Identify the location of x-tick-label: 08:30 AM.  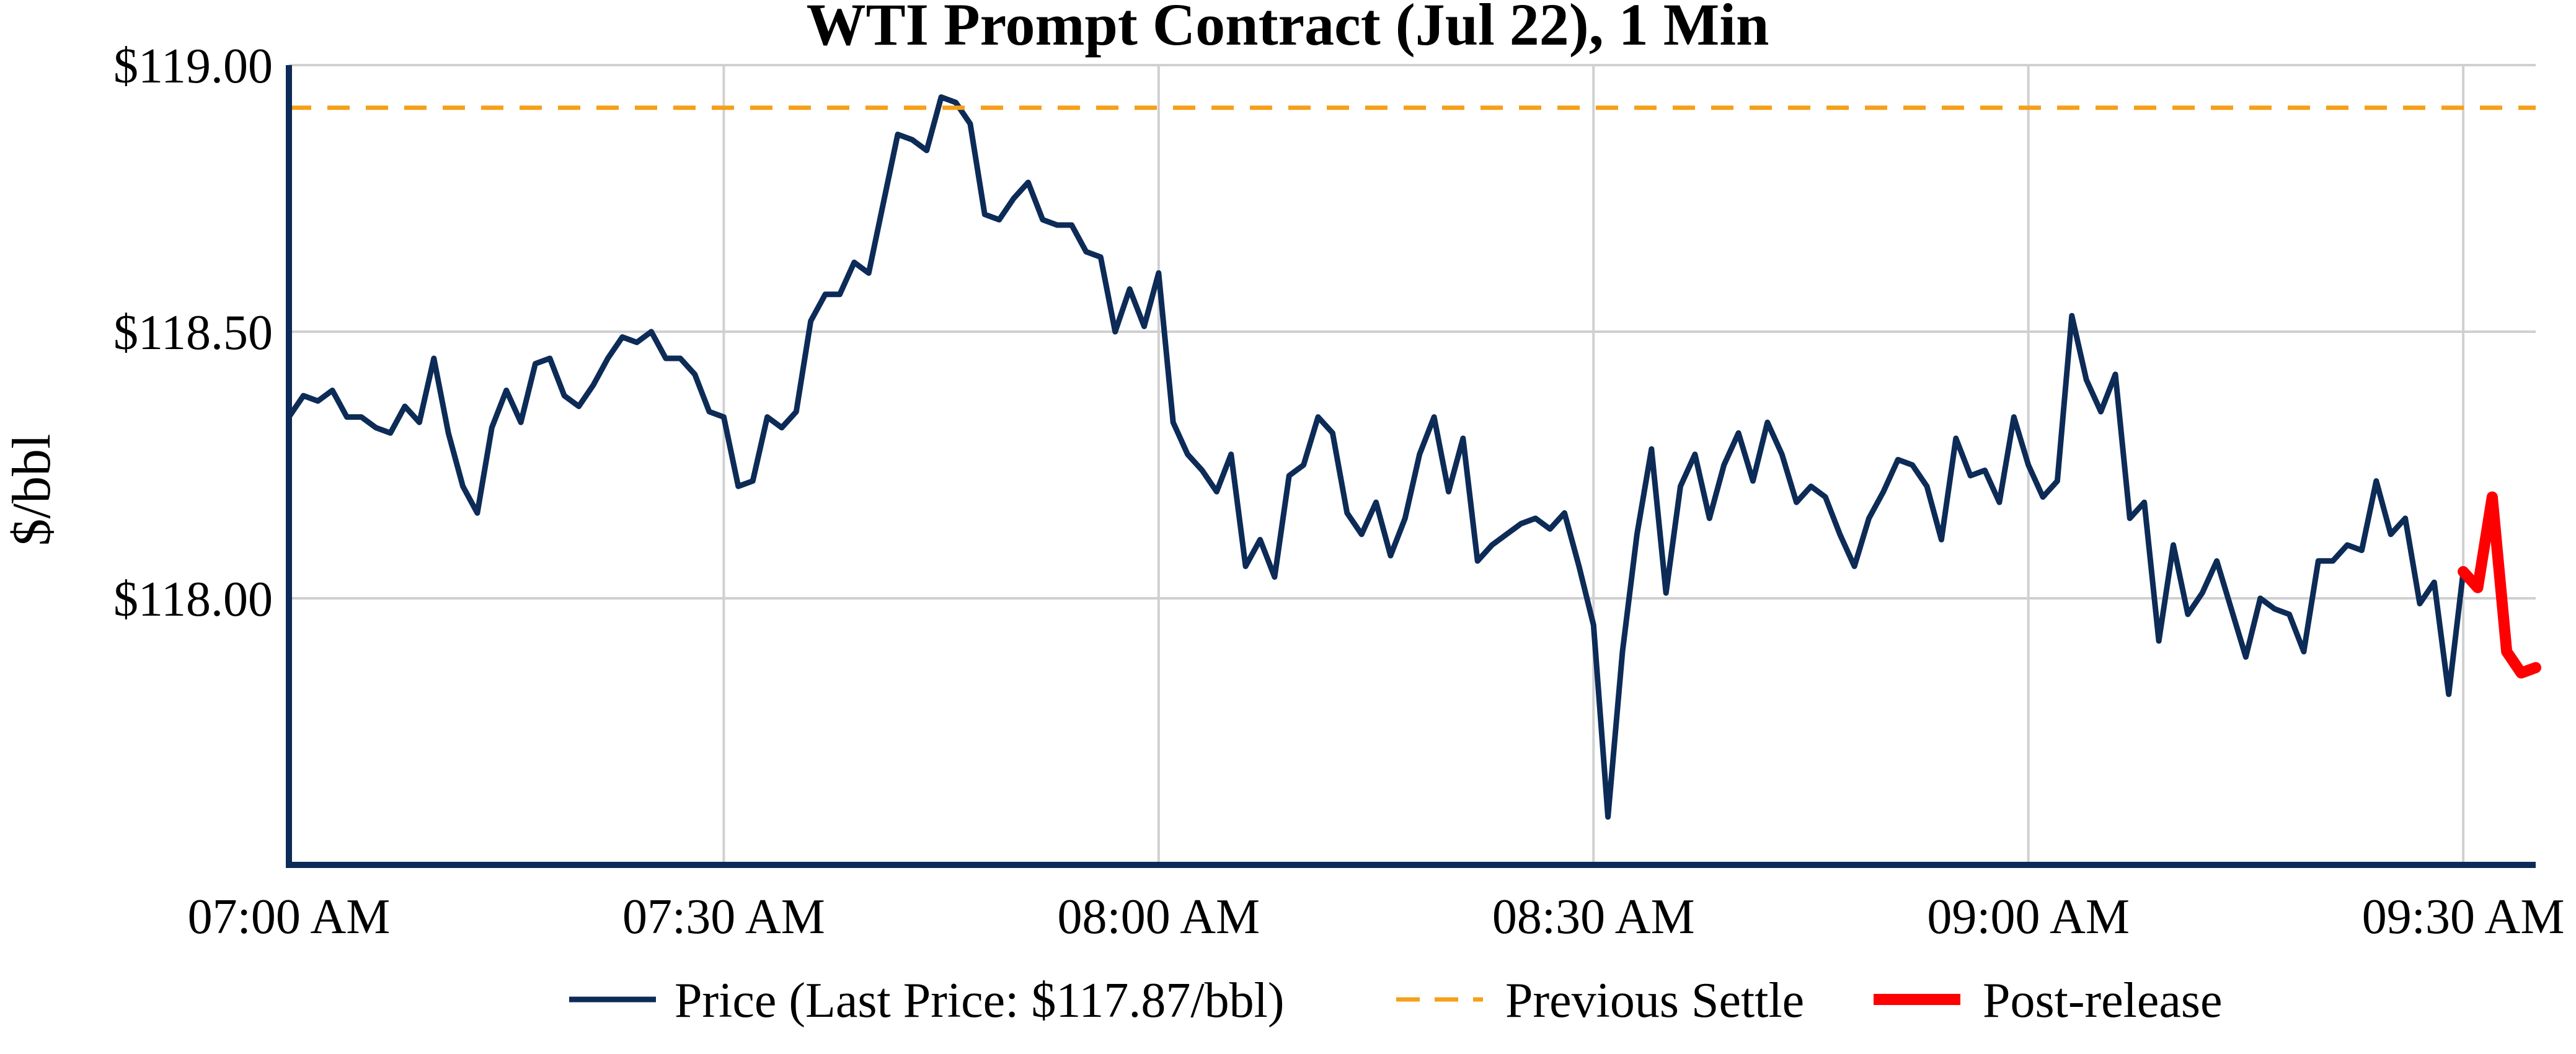
(1593, 917).